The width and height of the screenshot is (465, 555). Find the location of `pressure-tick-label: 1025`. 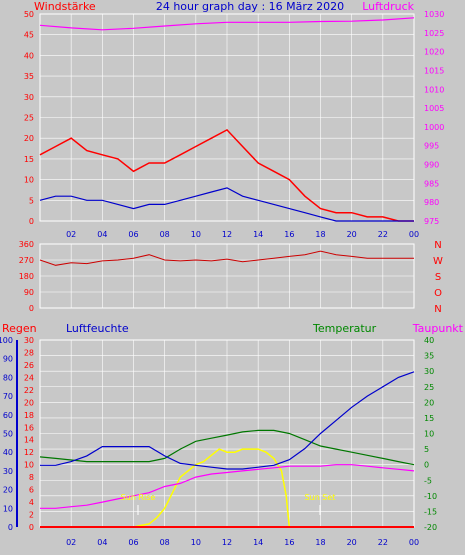

pressure-tick-label: 1025 is located at coordinates (434, 33).